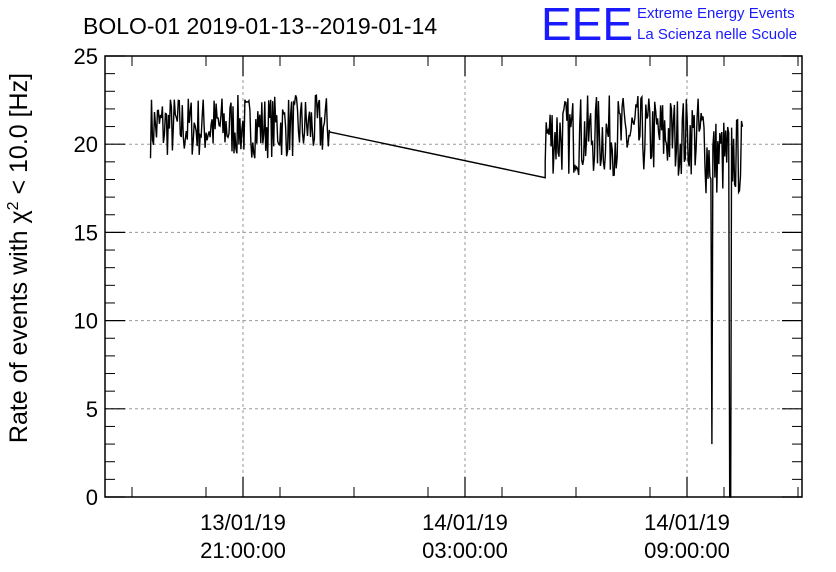 The height and width of the screenshot is (572, 836). What do you see at coordinates (86, 321) in the screenshot?
I see `y-tick-label: 10` at bounding box center [86, 321].